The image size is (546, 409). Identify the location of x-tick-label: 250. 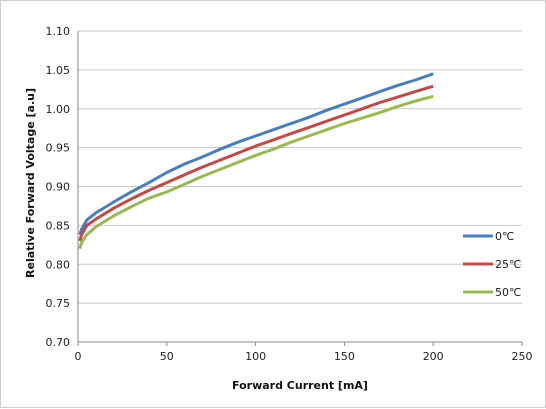
(522, 356).